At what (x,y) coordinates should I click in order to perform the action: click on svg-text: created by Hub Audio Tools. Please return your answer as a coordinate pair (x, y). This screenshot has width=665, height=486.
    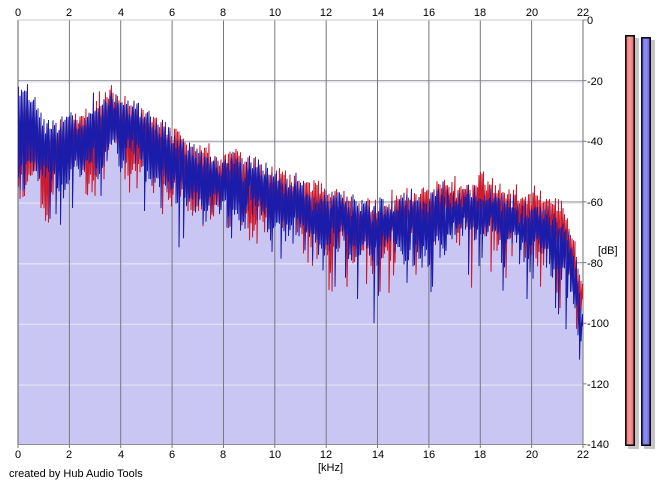
    Looking at the image, I should click on (76, 474).